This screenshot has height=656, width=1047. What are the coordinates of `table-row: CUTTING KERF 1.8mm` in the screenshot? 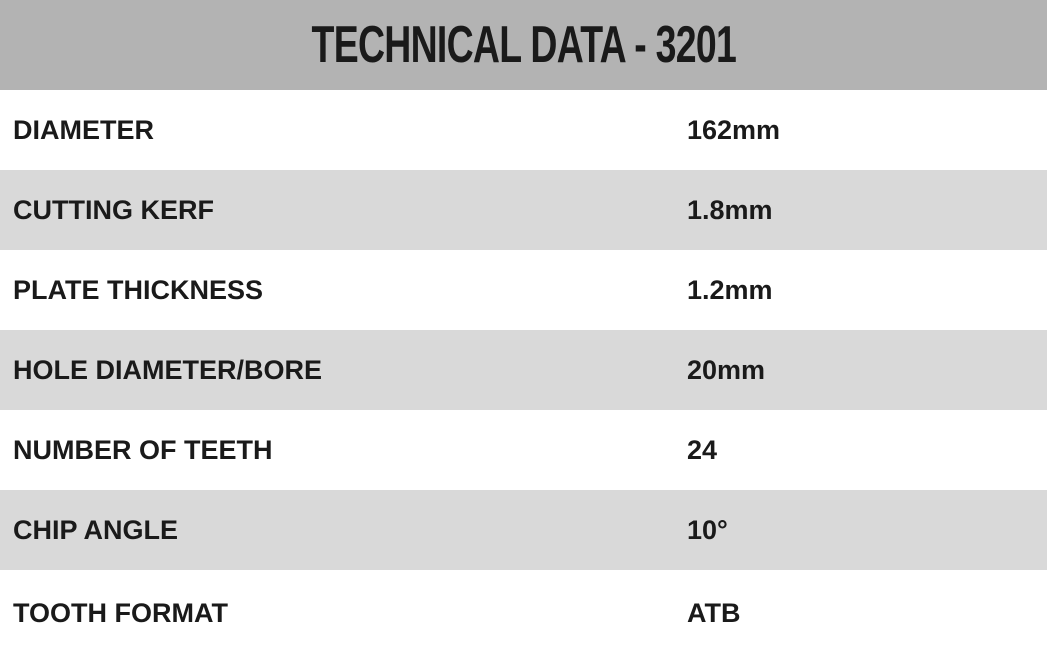 It's located at (523, 210).